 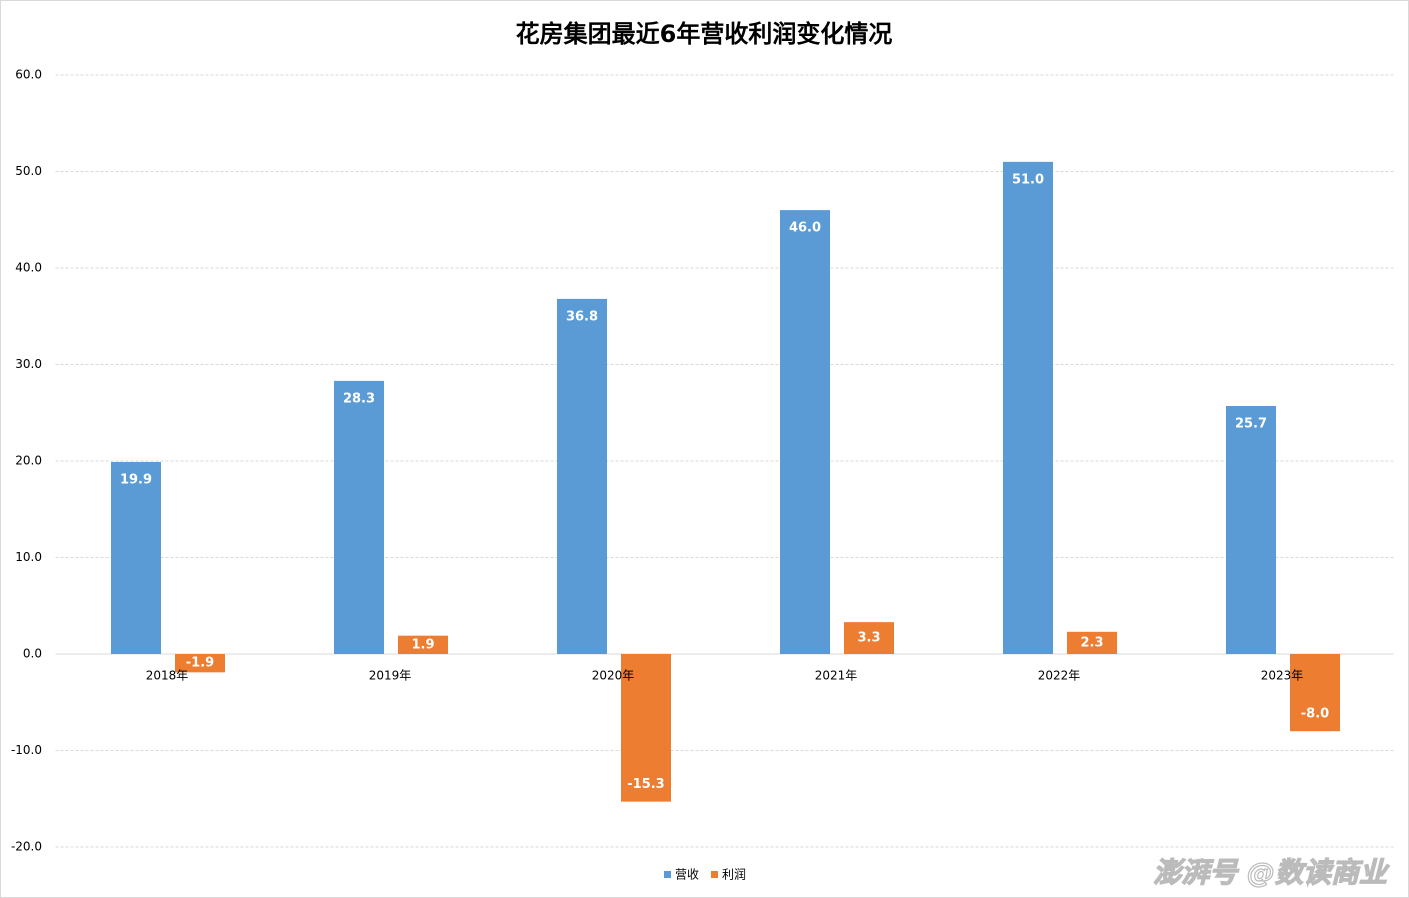 I want to click on y-tick-label: 30.0, so click(x=28, y=364).